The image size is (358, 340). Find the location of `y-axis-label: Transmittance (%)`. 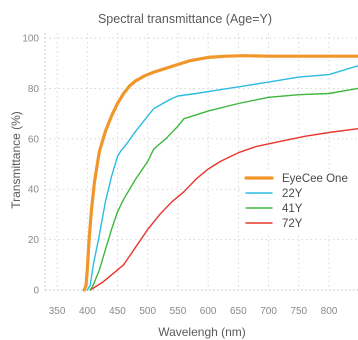

y-axis-label: Transmittance (%) is located at coordinates (16, 160).